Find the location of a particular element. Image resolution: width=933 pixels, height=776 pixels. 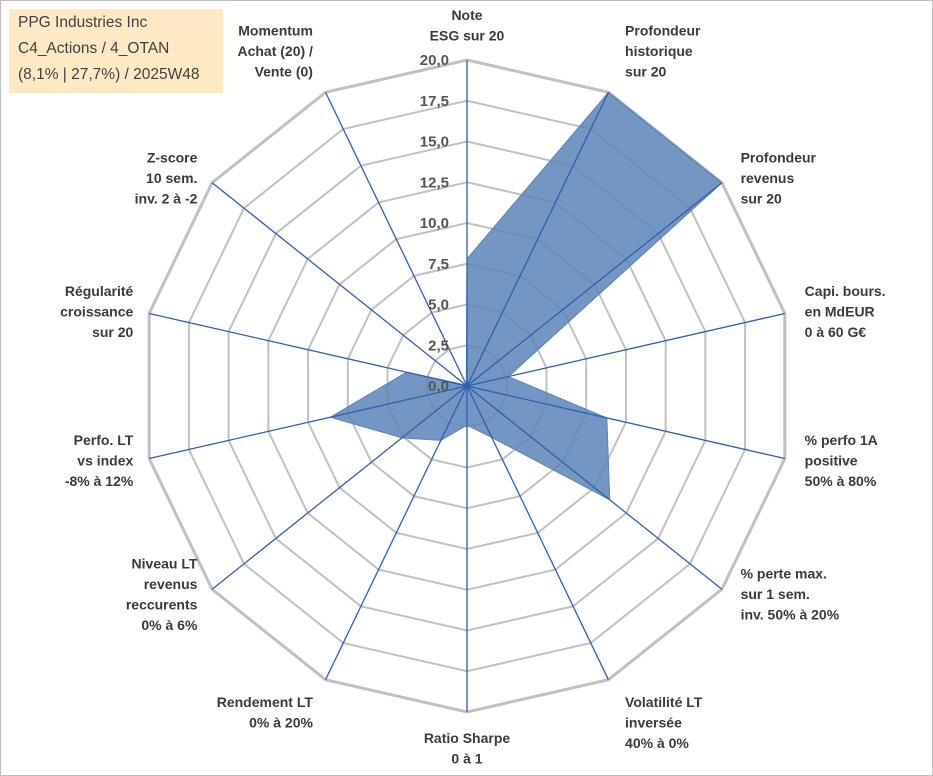

axis-label-line: 0% à 20% is located at coordinates (281, 722).